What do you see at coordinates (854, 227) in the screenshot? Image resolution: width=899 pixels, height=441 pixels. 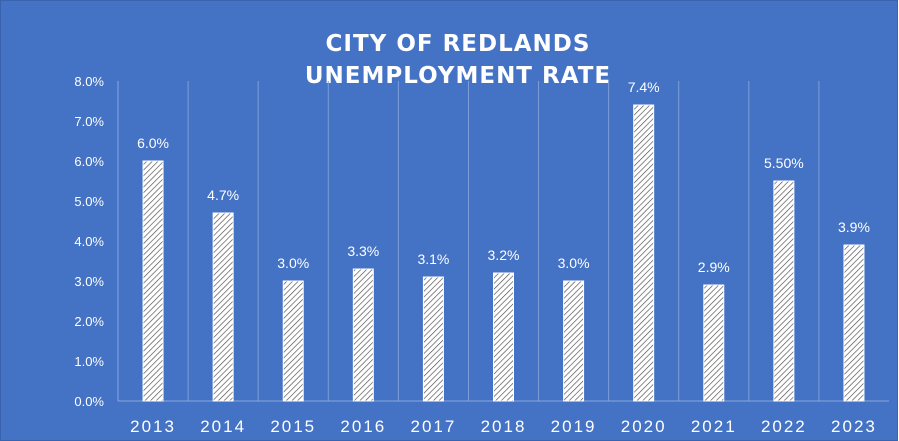 I see `data-label: 3.9%` at bounding box center [854, 227].